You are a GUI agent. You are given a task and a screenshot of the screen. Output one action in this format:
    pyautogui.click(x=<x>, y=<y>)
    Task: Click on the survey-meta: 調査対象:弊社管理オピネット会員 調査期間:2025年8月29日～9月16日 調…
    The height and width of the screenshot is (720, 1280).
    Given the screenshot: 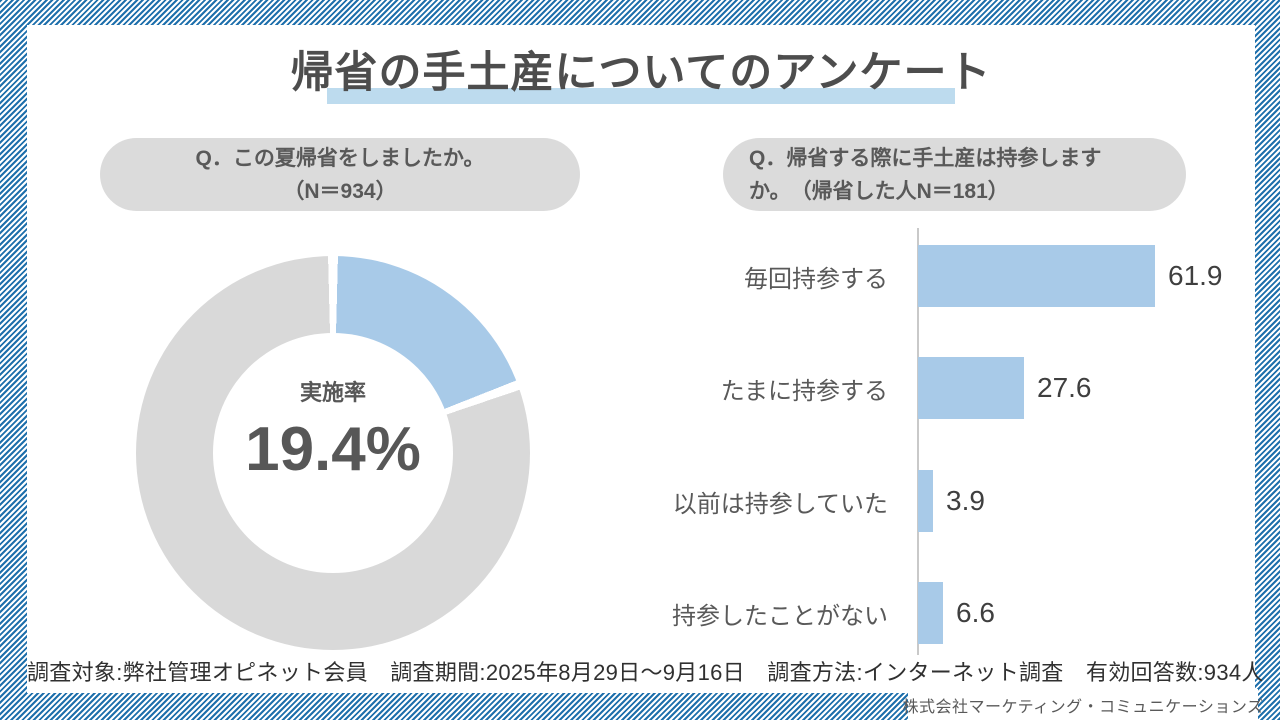 What is the action you would take?
    pyautogui.click(x=645, y=672)
    